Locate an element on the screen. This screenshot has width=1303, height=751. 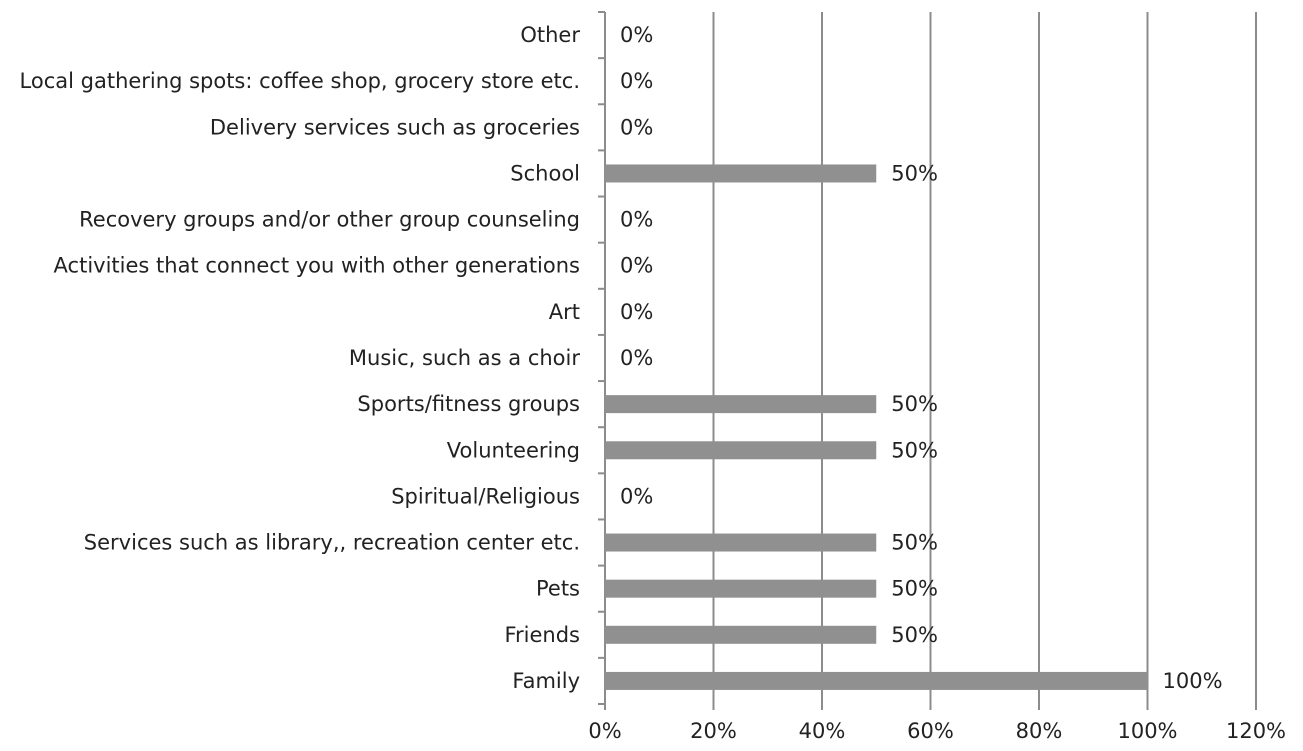
category-label: School is located at coordinates (545, 173).